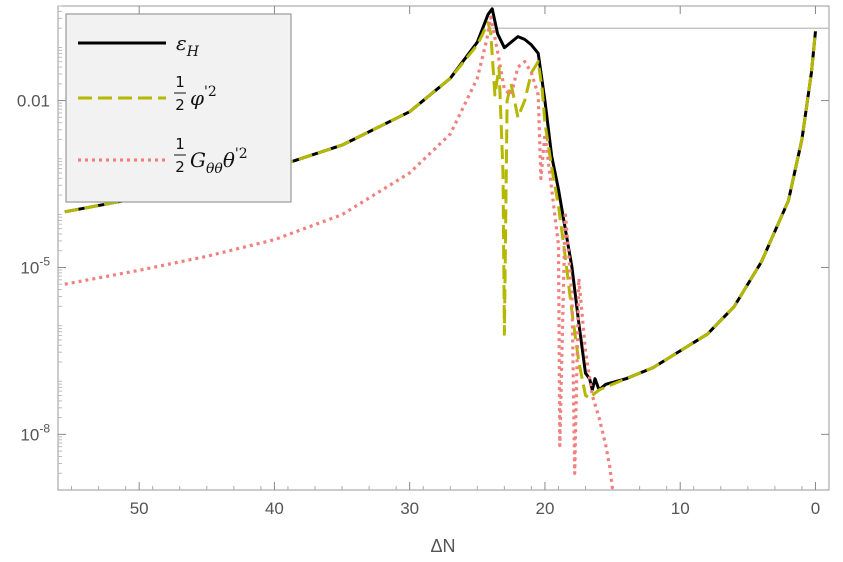 The height and width of the screenshot is (562, 843). I want to click on x-tick-label: 40, so click(274, 508).